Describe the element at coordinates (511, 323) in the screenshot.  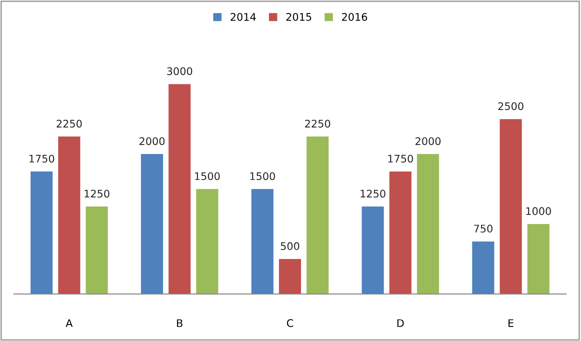
I see `x-tick-label: E` at that location.